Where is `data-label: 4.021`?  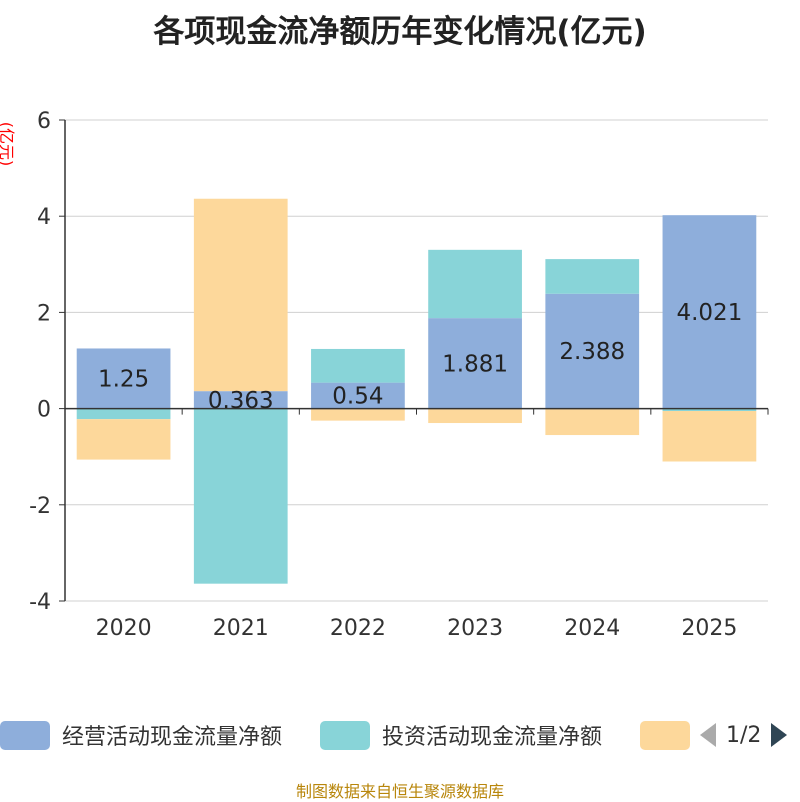
data-label: 4.021 is located at coordinates (709, 313).